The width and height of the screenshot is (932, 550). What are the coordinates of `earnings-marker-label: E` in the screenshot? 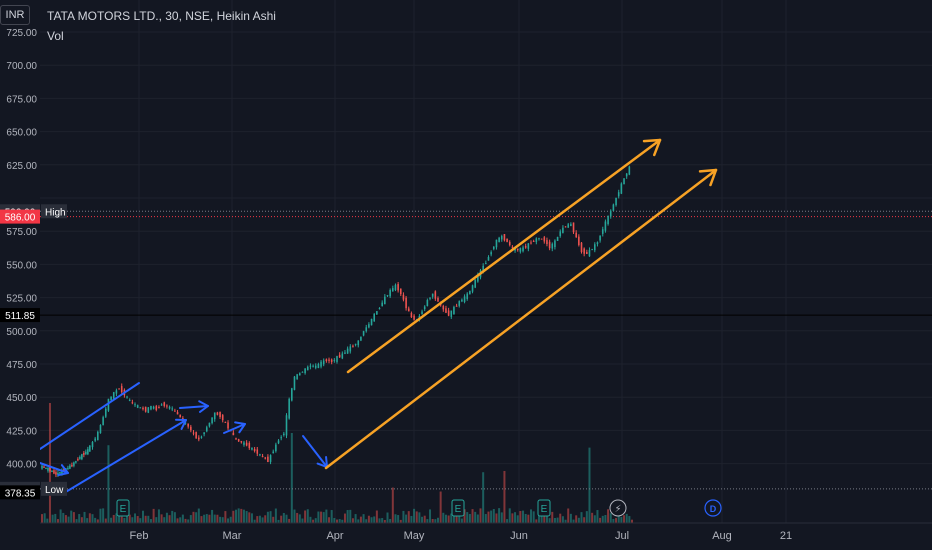 It's located at (123, 509).